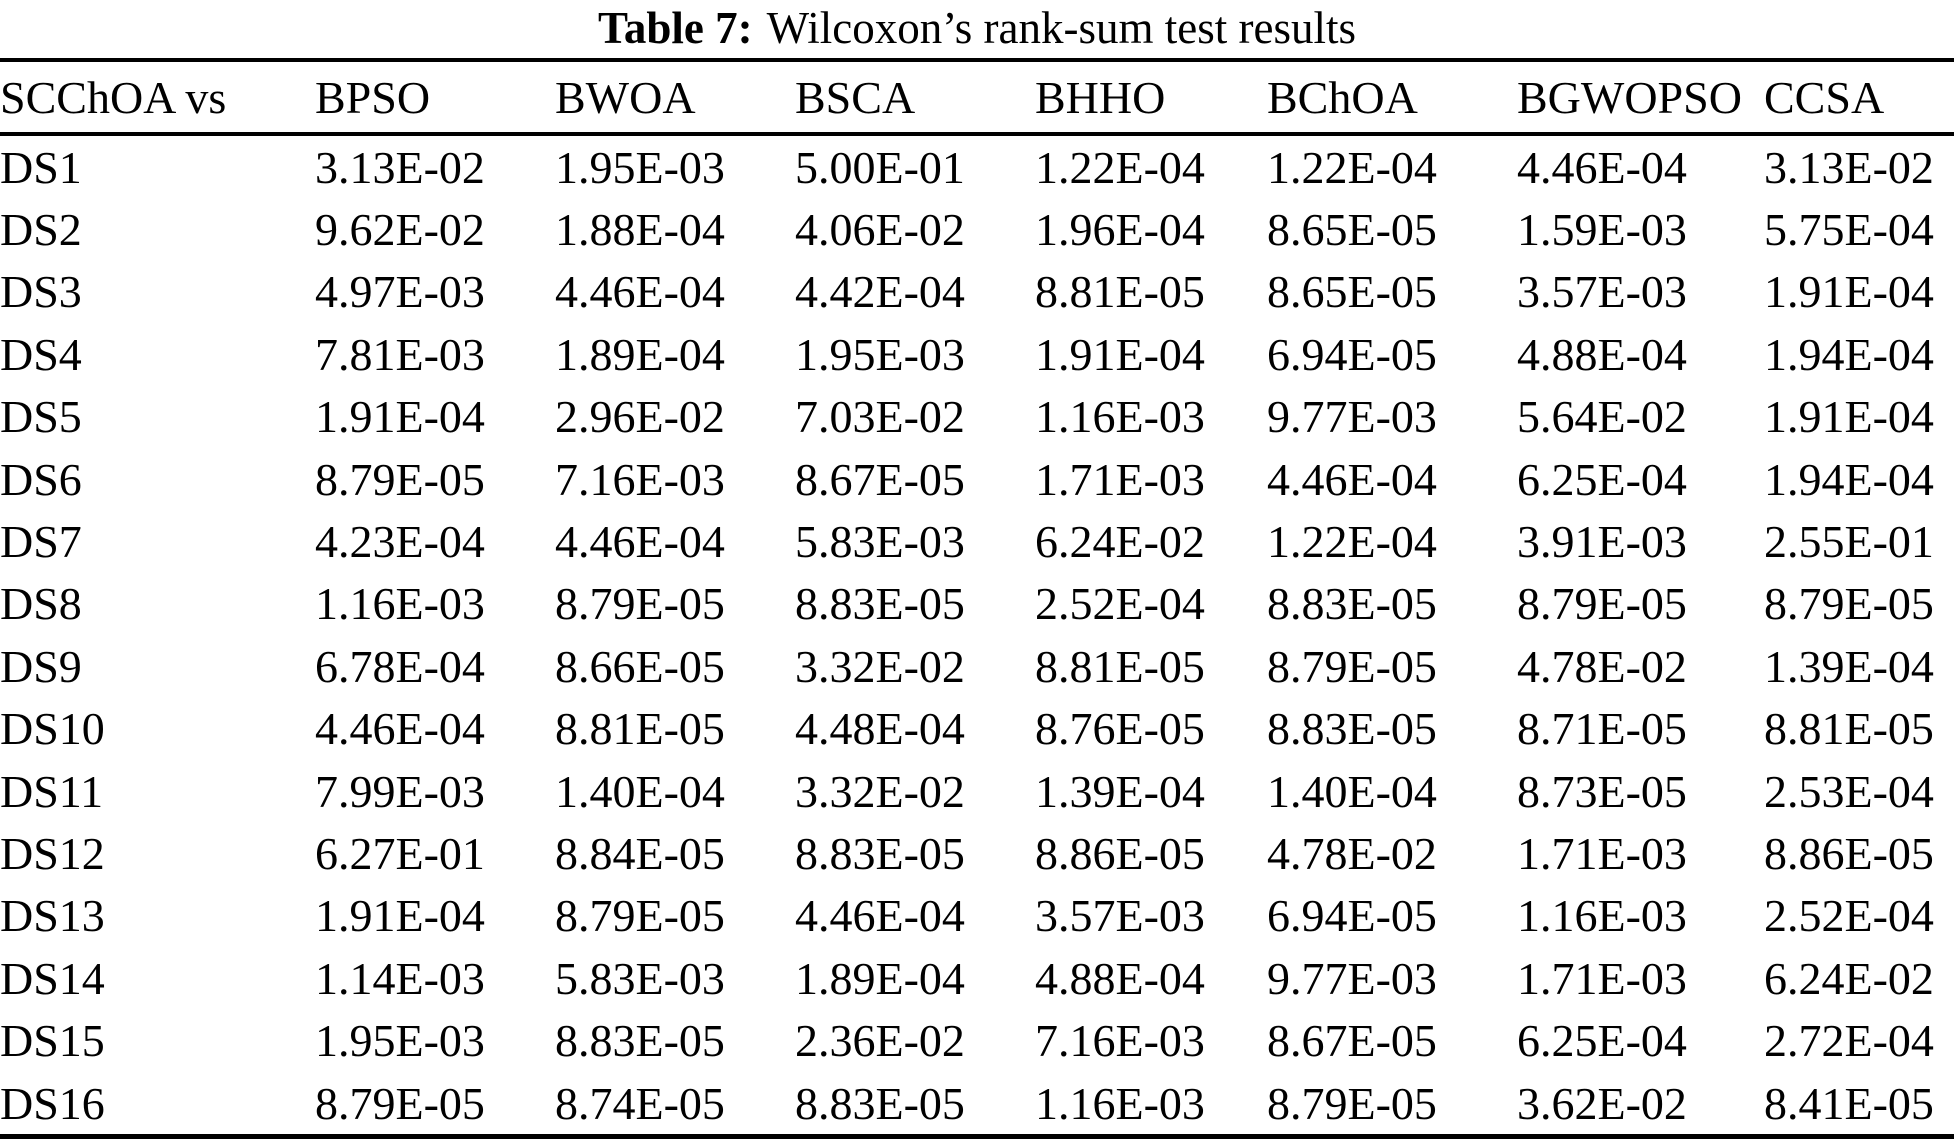 The width and height of the screenshot is (1954, 1139). Describe the element at coordinates (640, 230) in the screenshot. I see `p-value-cell: 1.88E-04` at that location.